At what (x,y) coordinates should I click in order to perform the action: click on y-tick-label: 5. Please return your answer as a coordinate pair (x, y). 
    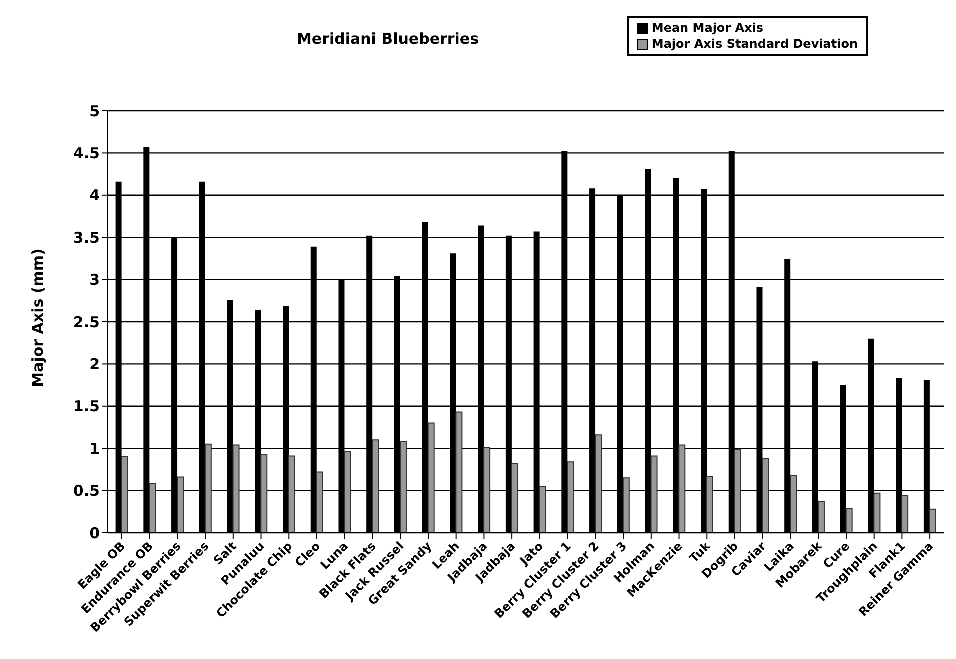
    Looking at the image, I should click on (95, 111).